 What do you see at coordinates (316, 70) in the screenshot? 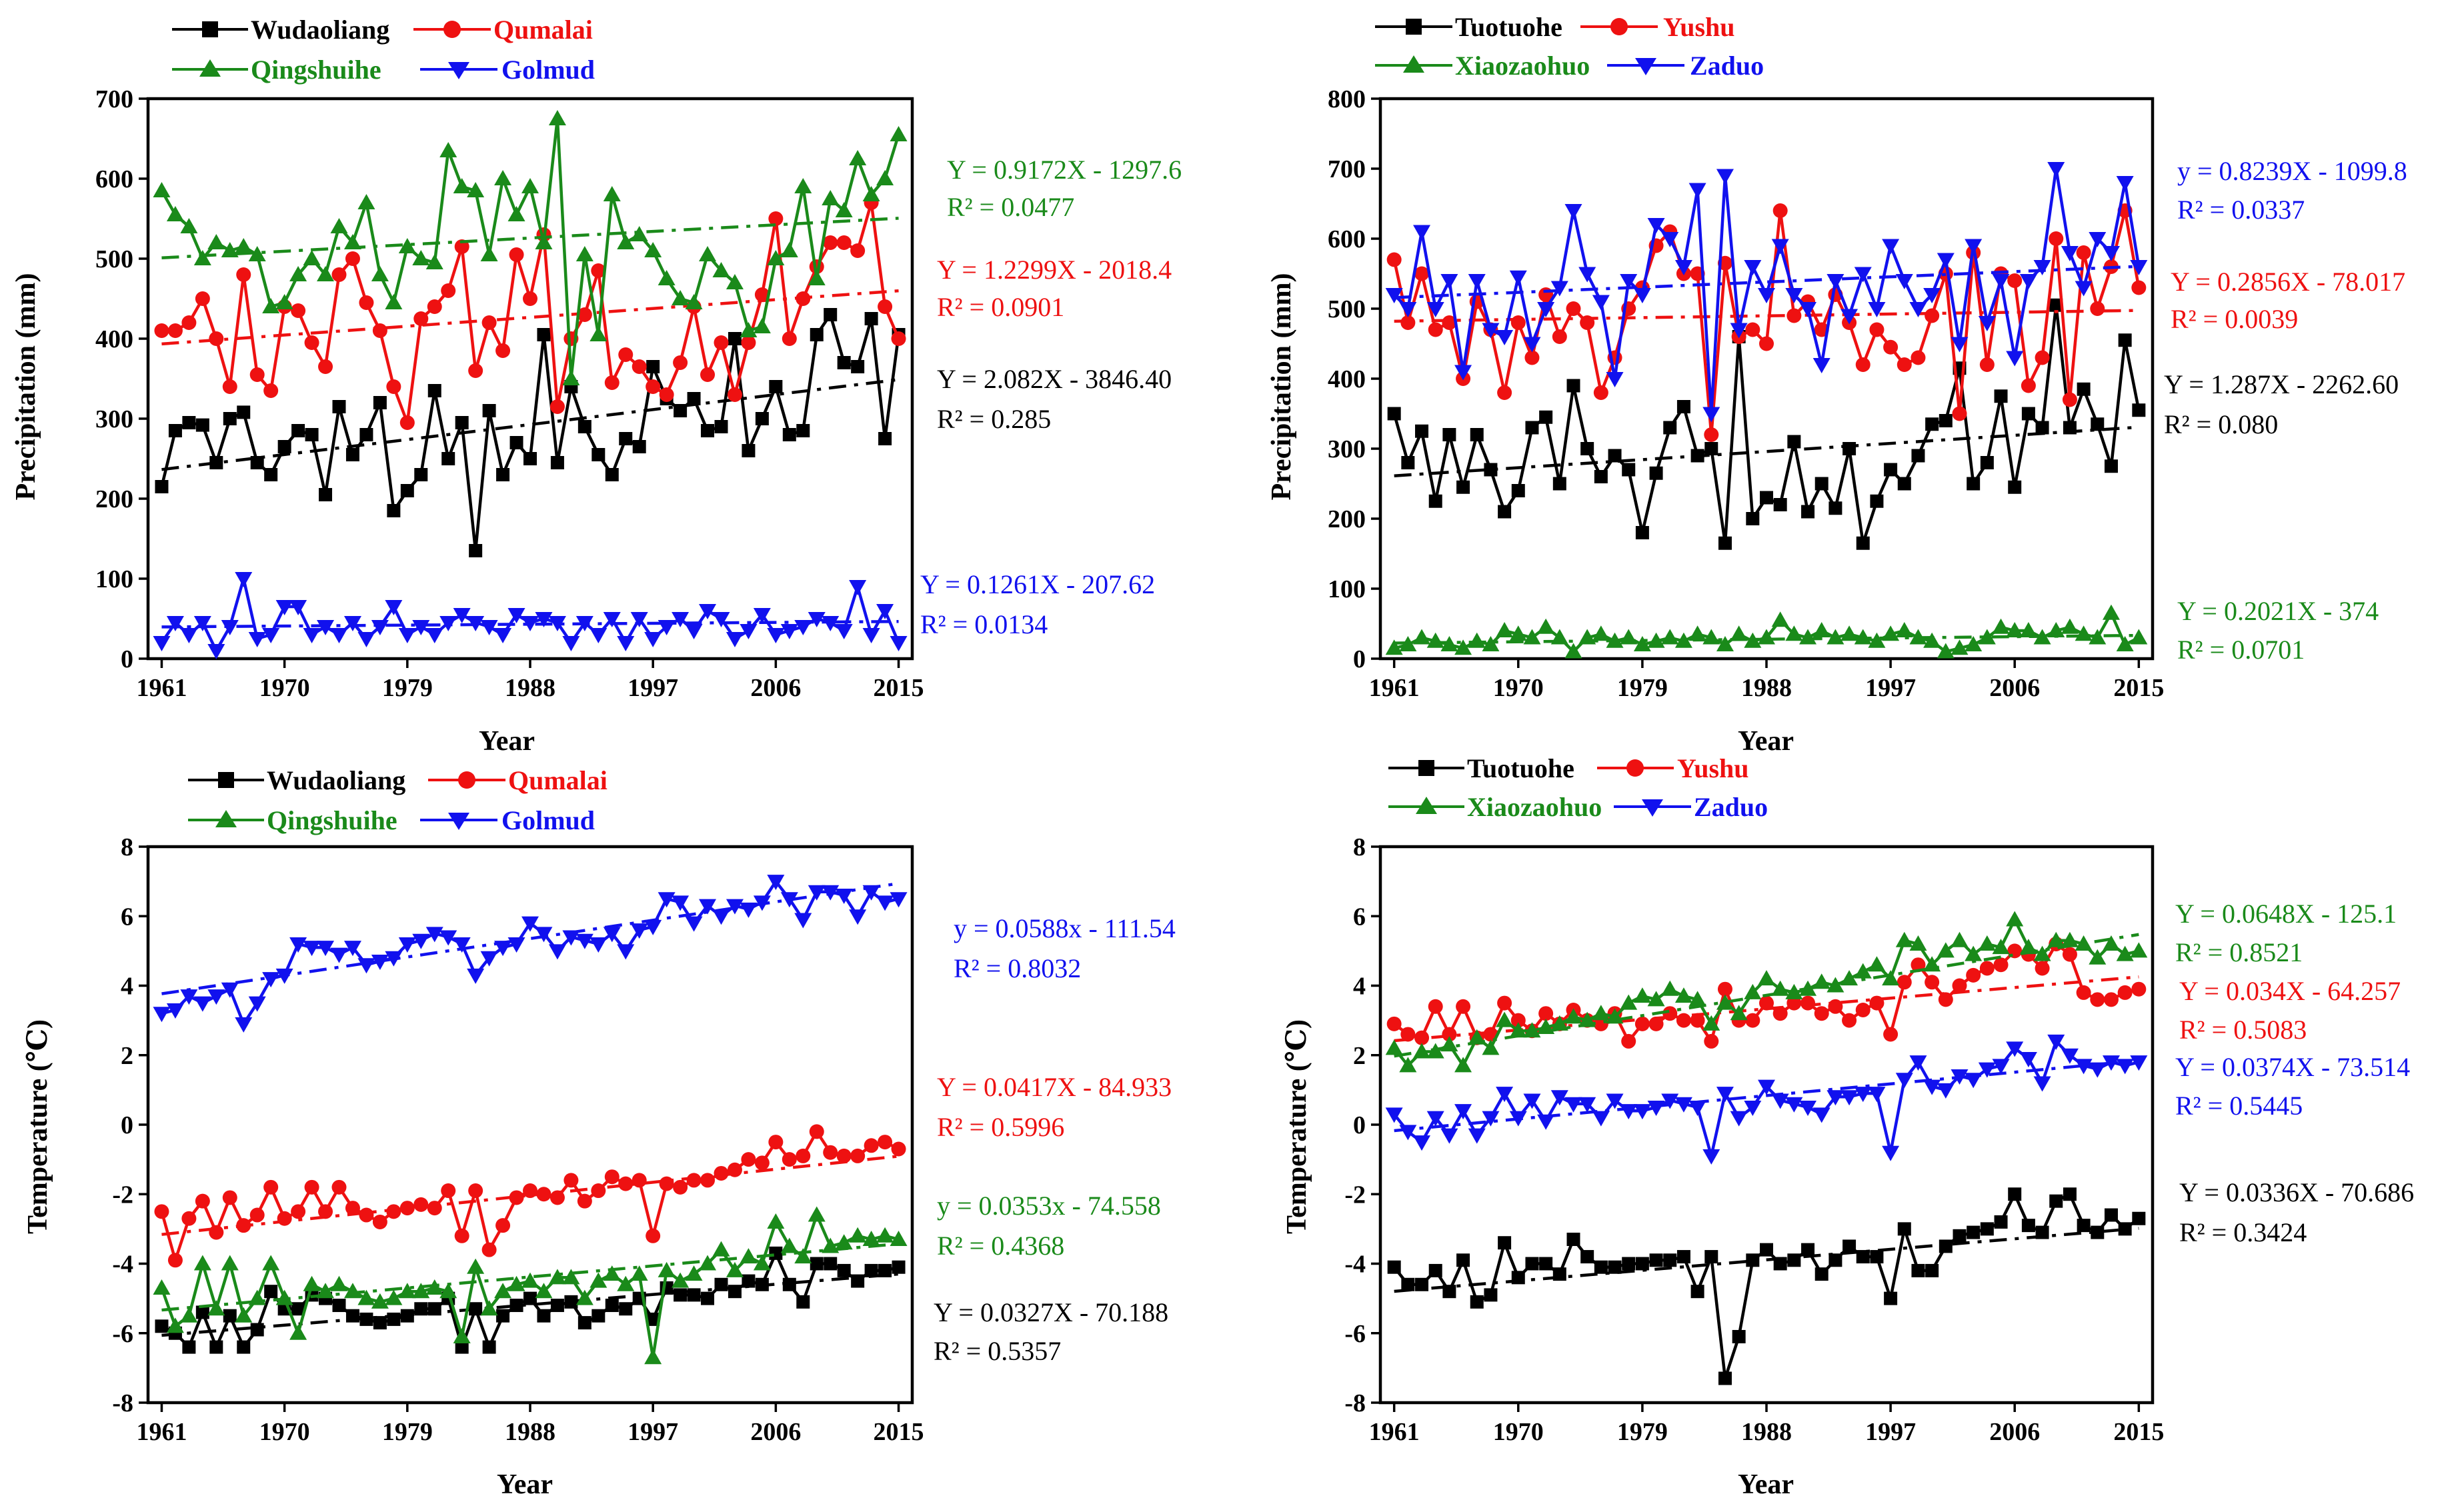
I see `legend-label-qingshuihe: Qingshuihe` at bounding box center [316, 70].